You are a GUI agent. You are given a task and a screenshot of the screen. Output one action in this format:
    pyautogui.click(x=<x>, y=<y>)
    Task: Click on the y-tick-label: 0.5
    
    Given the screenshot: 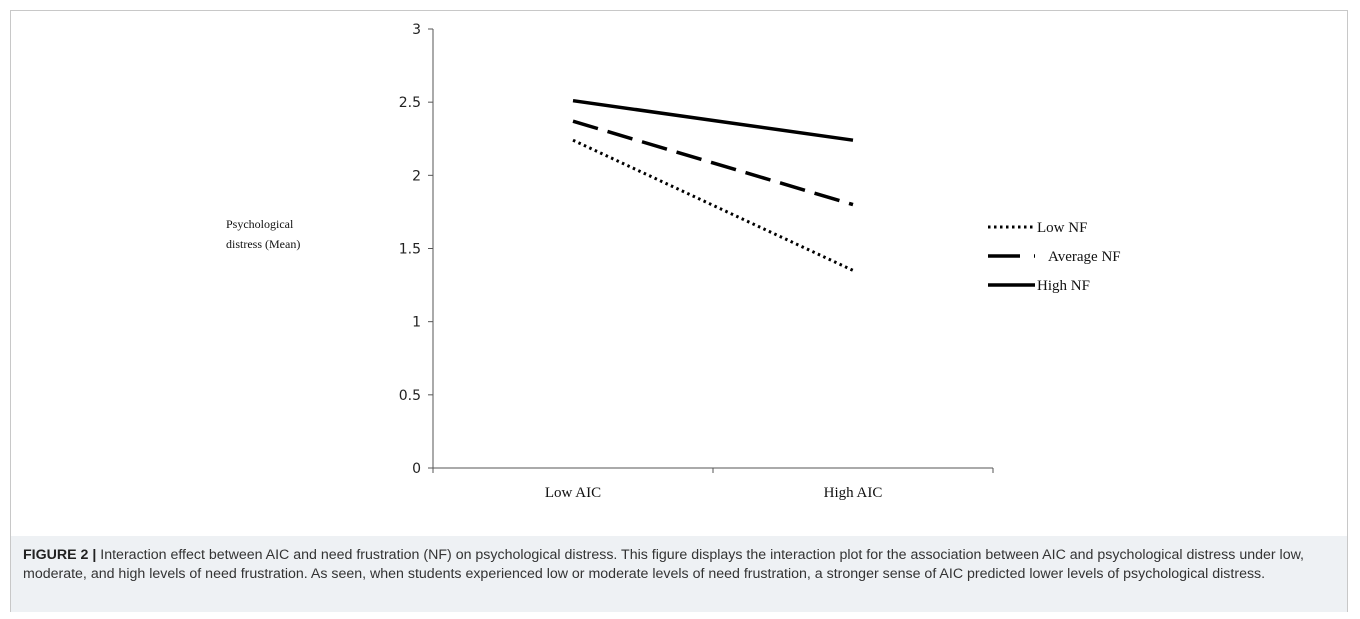 What is the action you would take?
    pyautogui.click(x=410, y=396)
    